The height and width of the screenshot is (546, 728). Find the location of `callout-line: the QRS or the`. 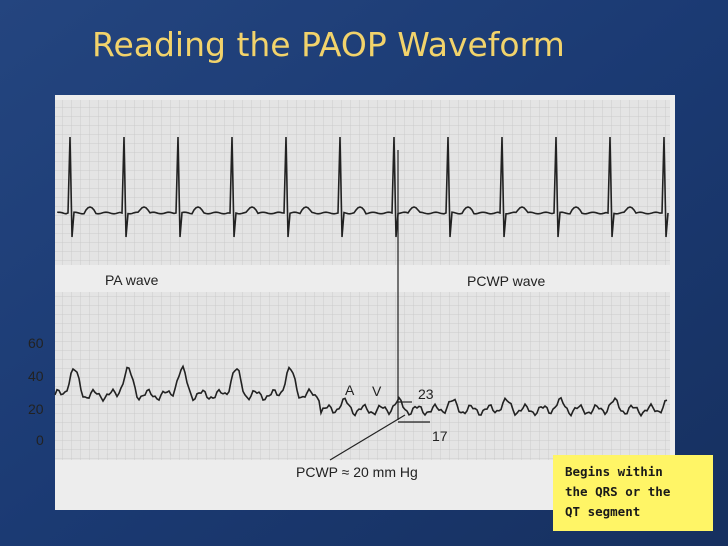

callout-line: the QRS or the is located at coordinates (618, 491).